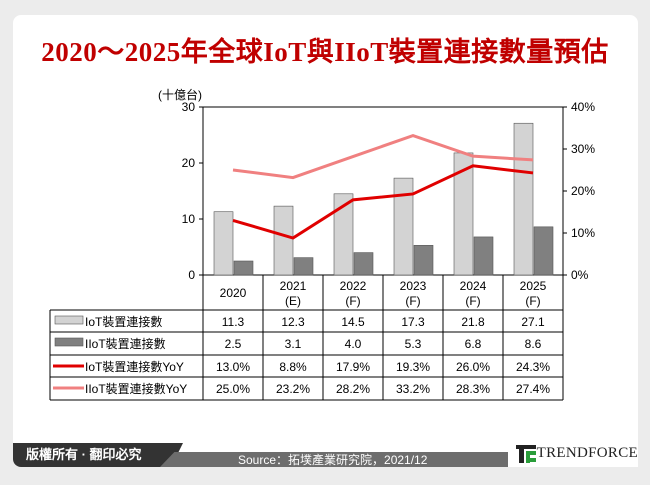  I want to click on category-label: 2022, so click(353, 286).